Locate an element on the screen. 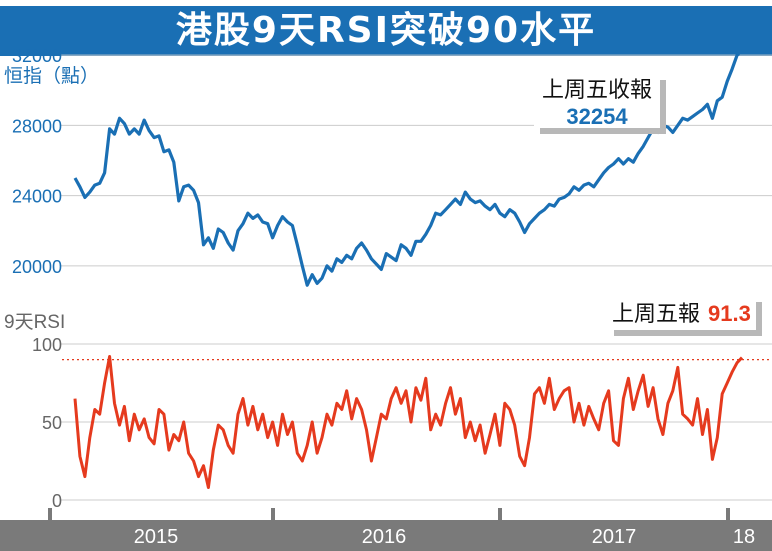 The width and height of the screenshot is (772, 551). hsi-callout-value: 32254 is located at coordinates (597, 116).